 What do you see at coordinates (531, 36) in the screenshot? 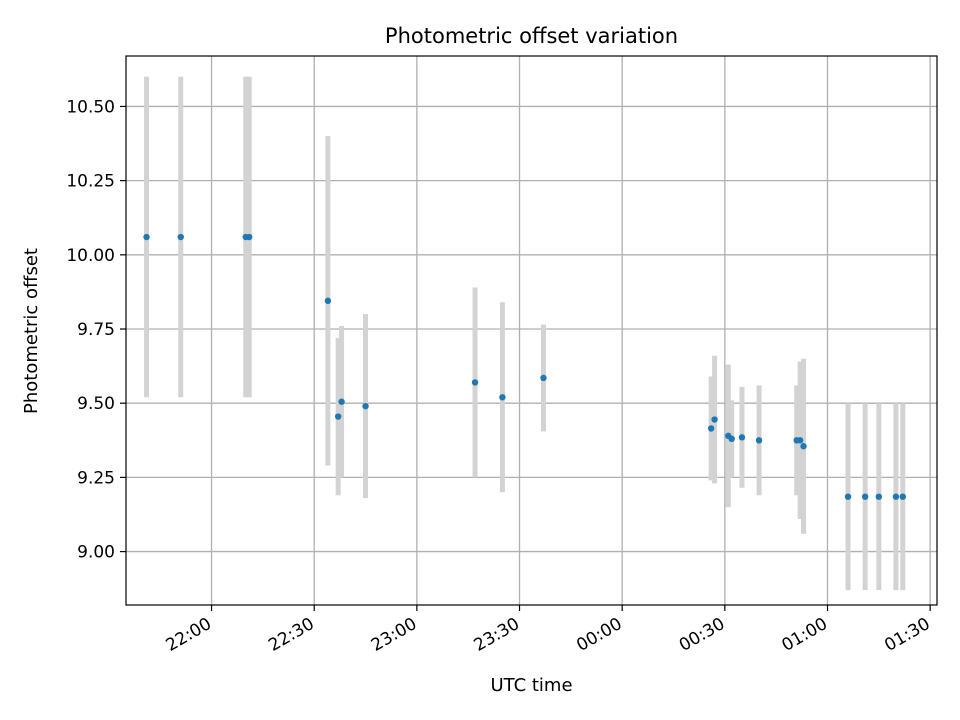
I see `chart-title: Photometric offset variation` at bounding box center [531, 36].